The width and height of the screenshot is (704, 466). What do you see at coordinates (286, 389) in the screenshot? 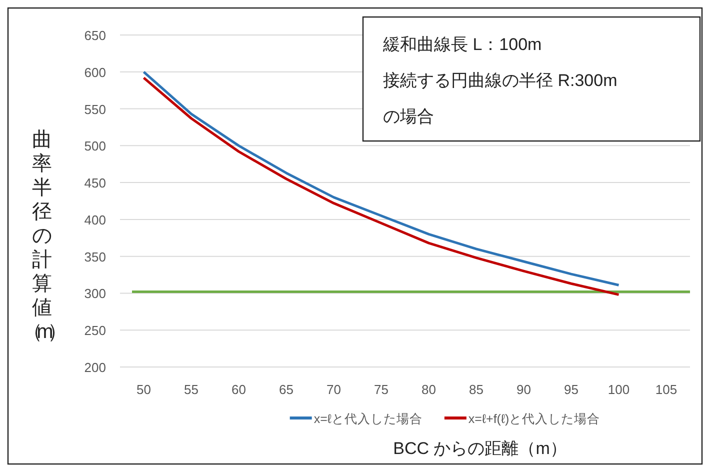
I see `x-tick-label: 65` at bounding box center [286, 389].